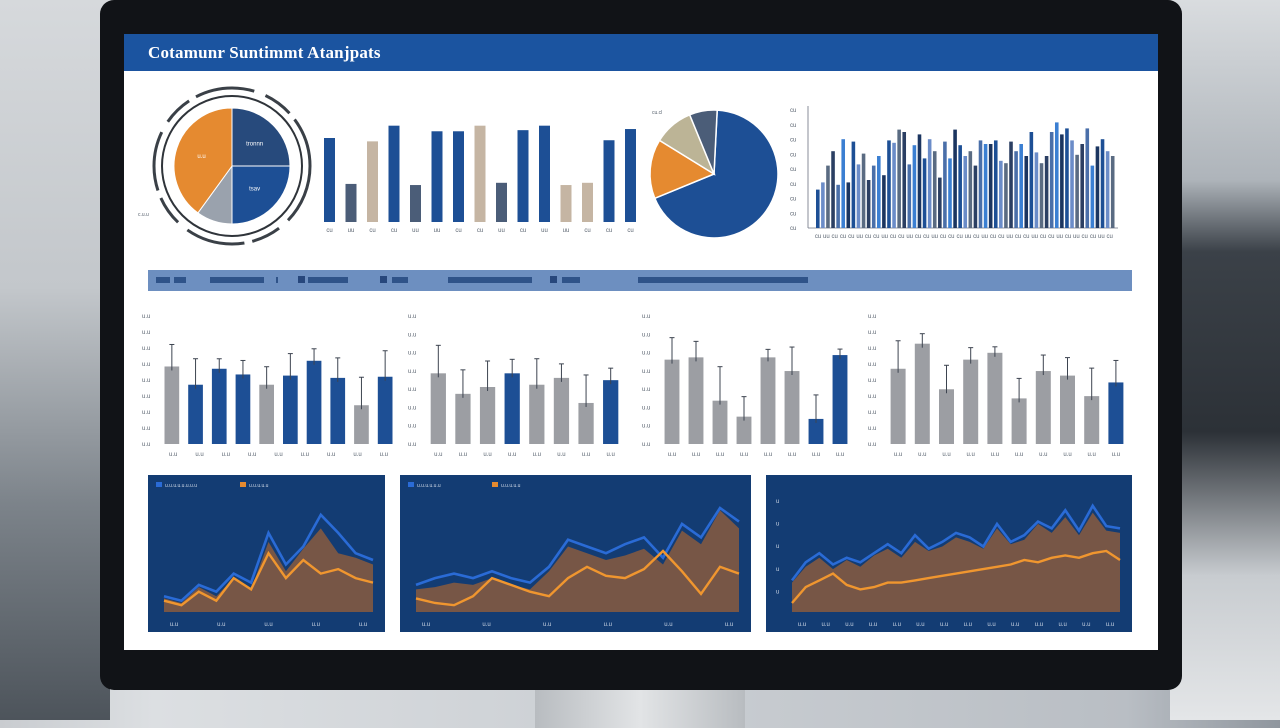  Describe the element at coordinates (640, 280) in the screenshot. I see `filter-bar` at that location.